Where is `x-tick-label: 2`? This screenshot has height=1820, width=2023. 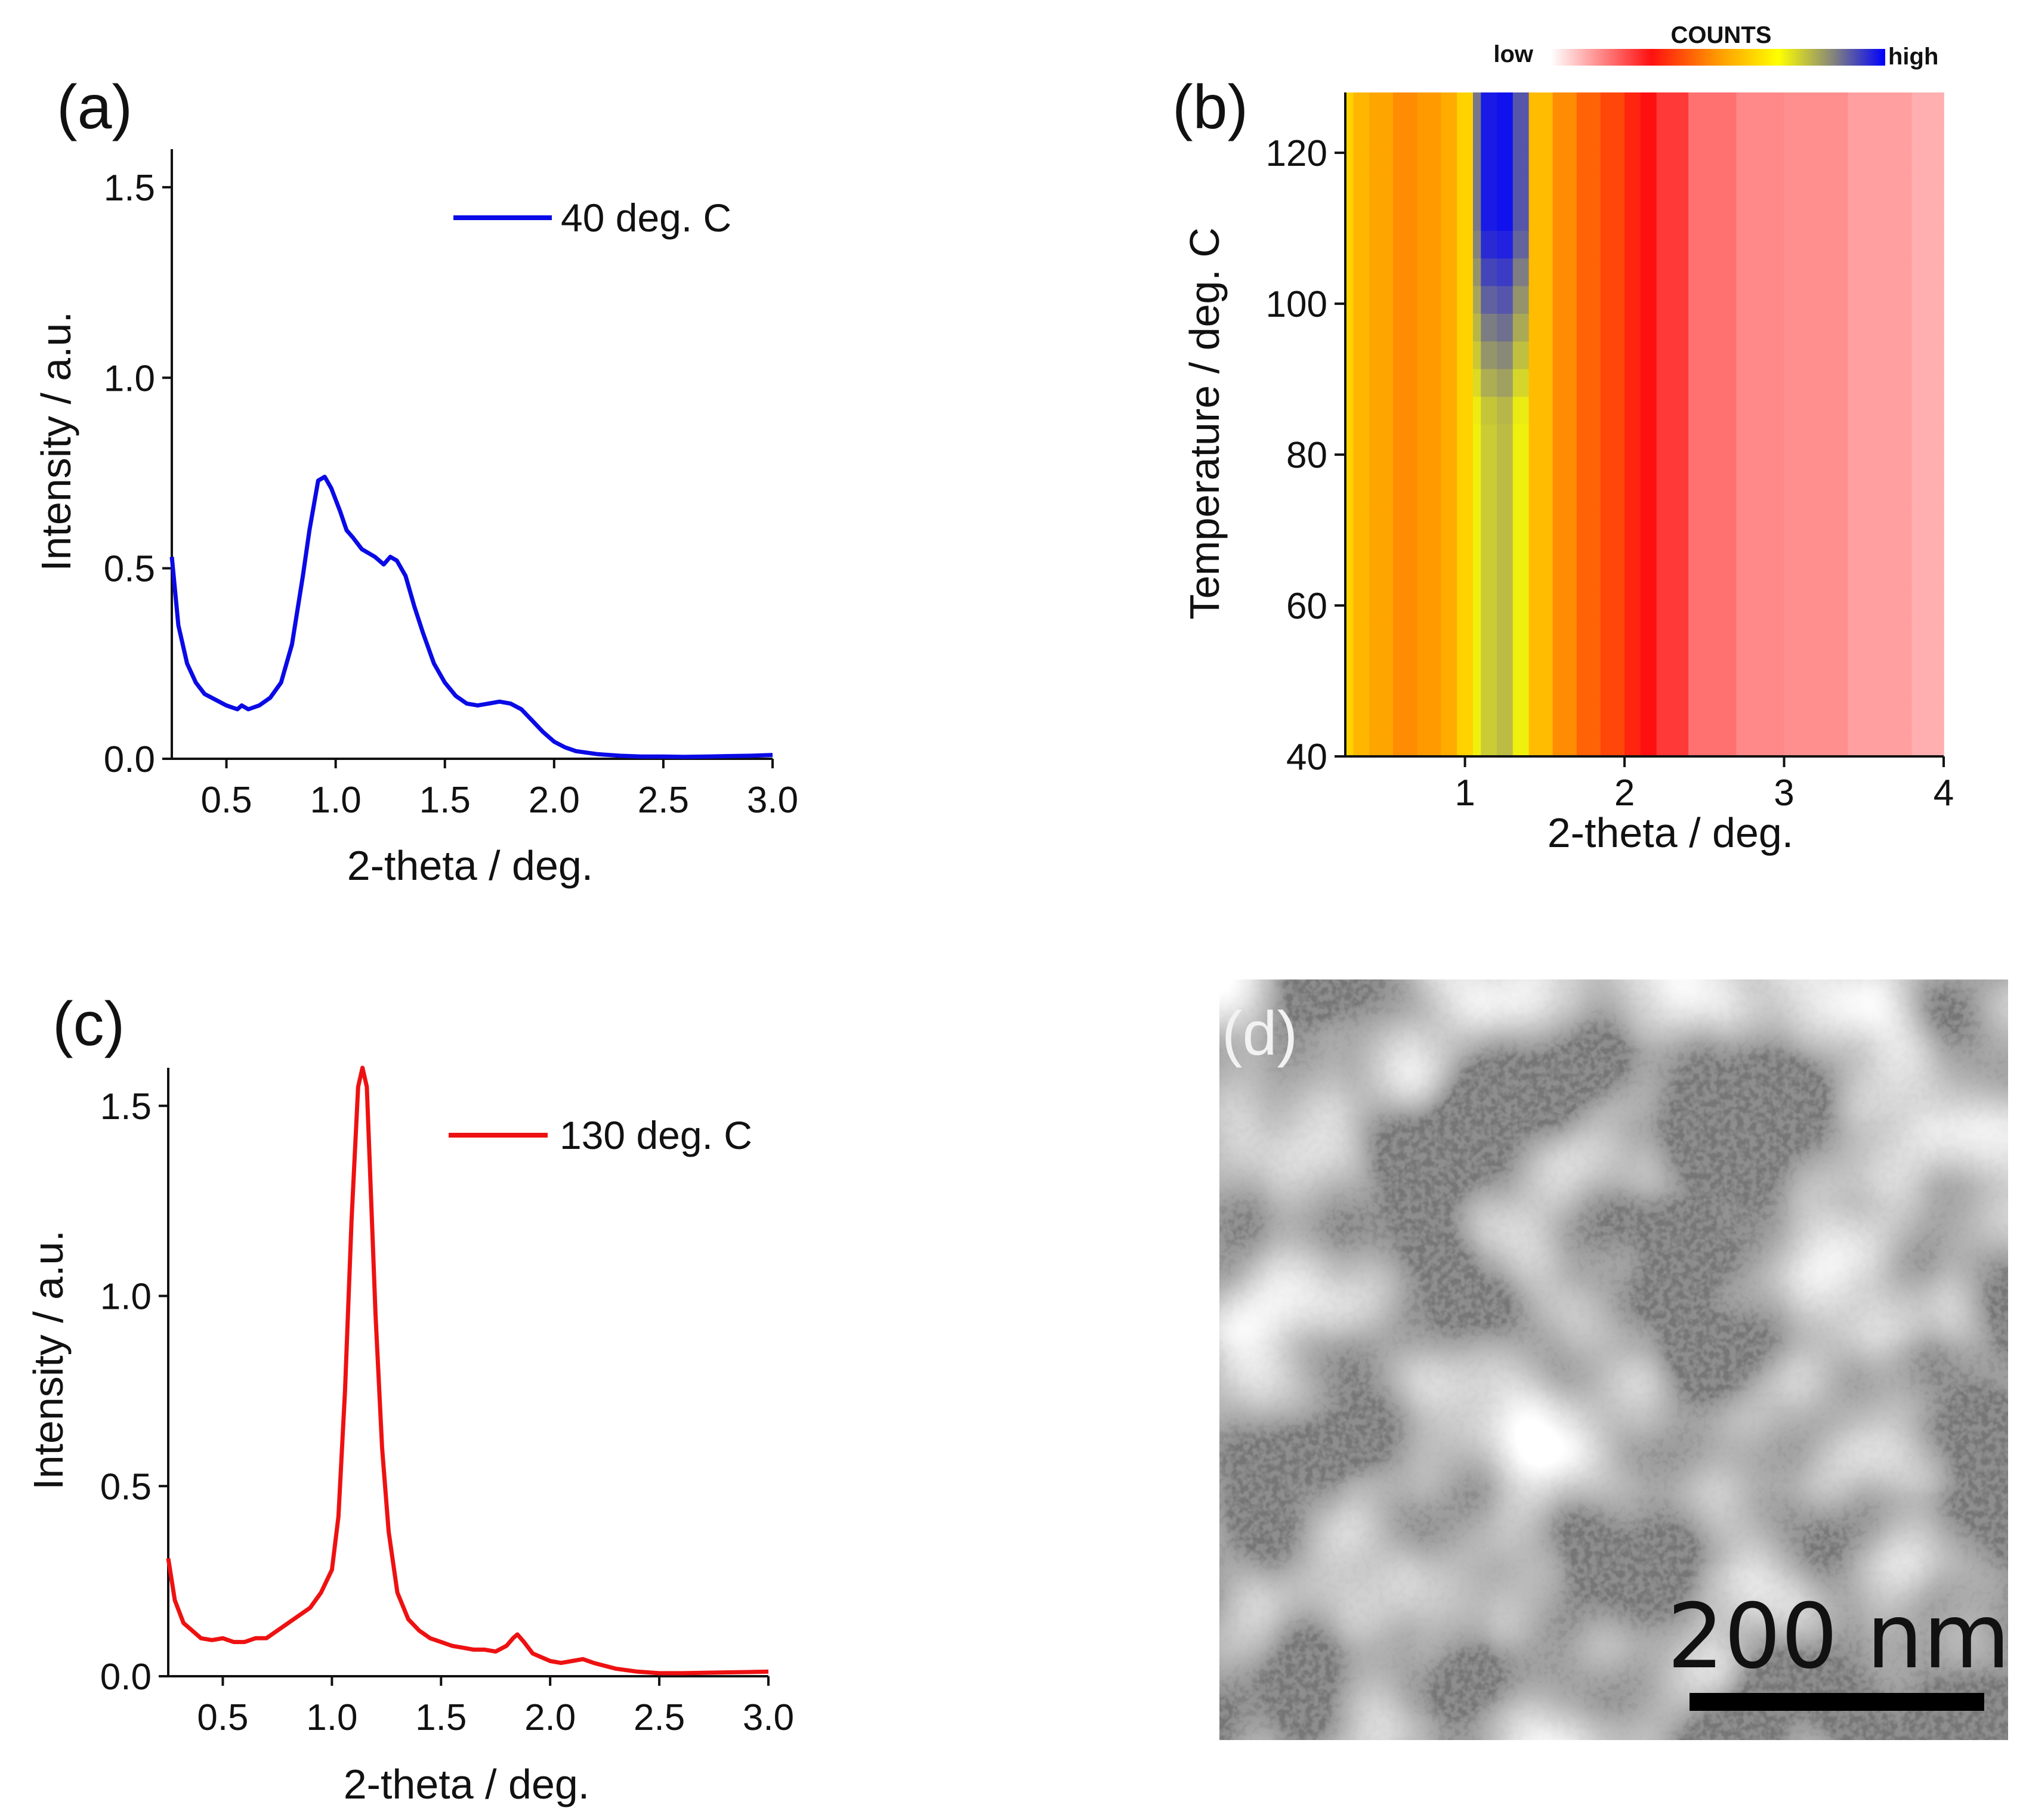
x-tick-label: 2 is located at coordinates (1625, 793).